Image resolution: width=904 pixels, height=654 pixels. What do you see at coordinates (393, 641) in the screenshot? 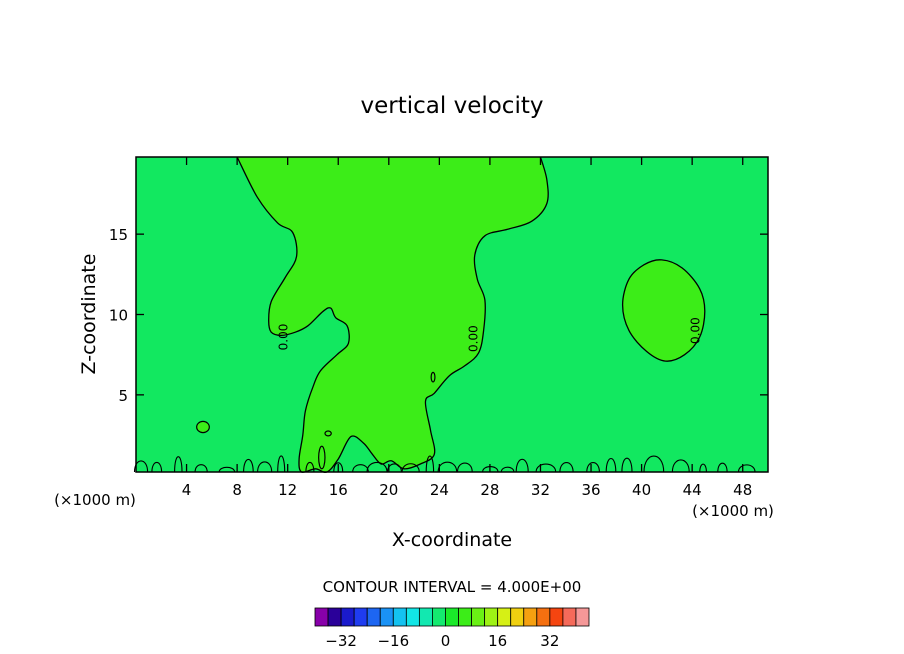
I see `colorbar-tick-label: −16` at bounding box center [393, 641].